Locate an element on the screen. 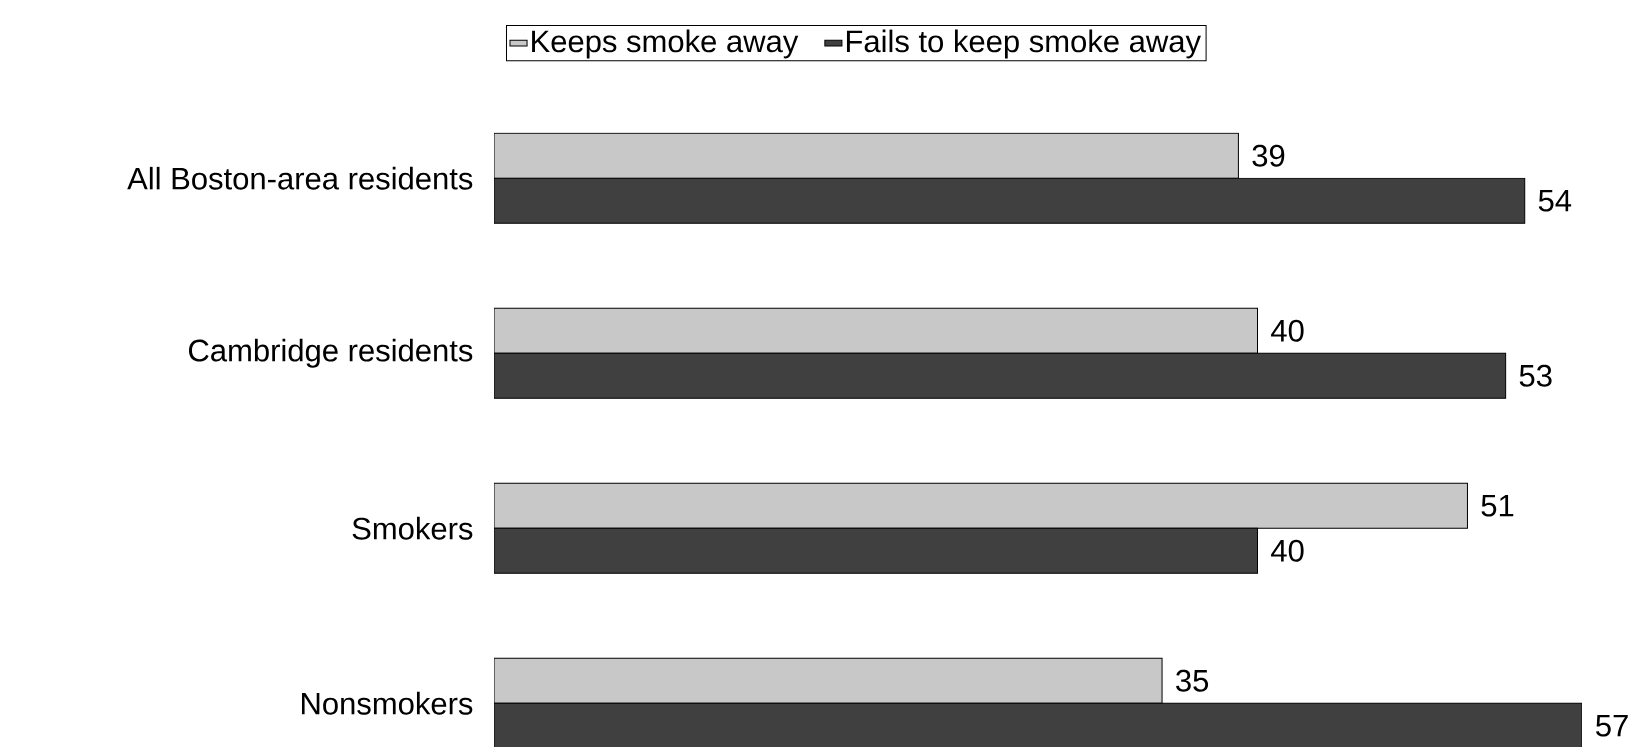  y-tick-label: Smokers is located at coordinates (412, 528).